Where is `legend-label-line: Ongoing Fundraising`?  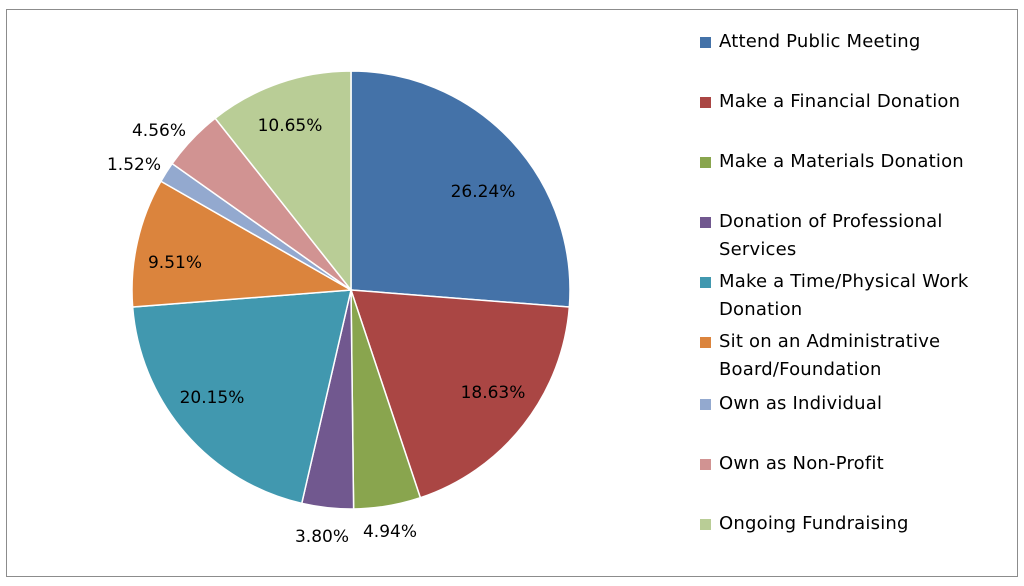
legend-label-line: Ongoing Fundraising is located at coordinates (814, 523).